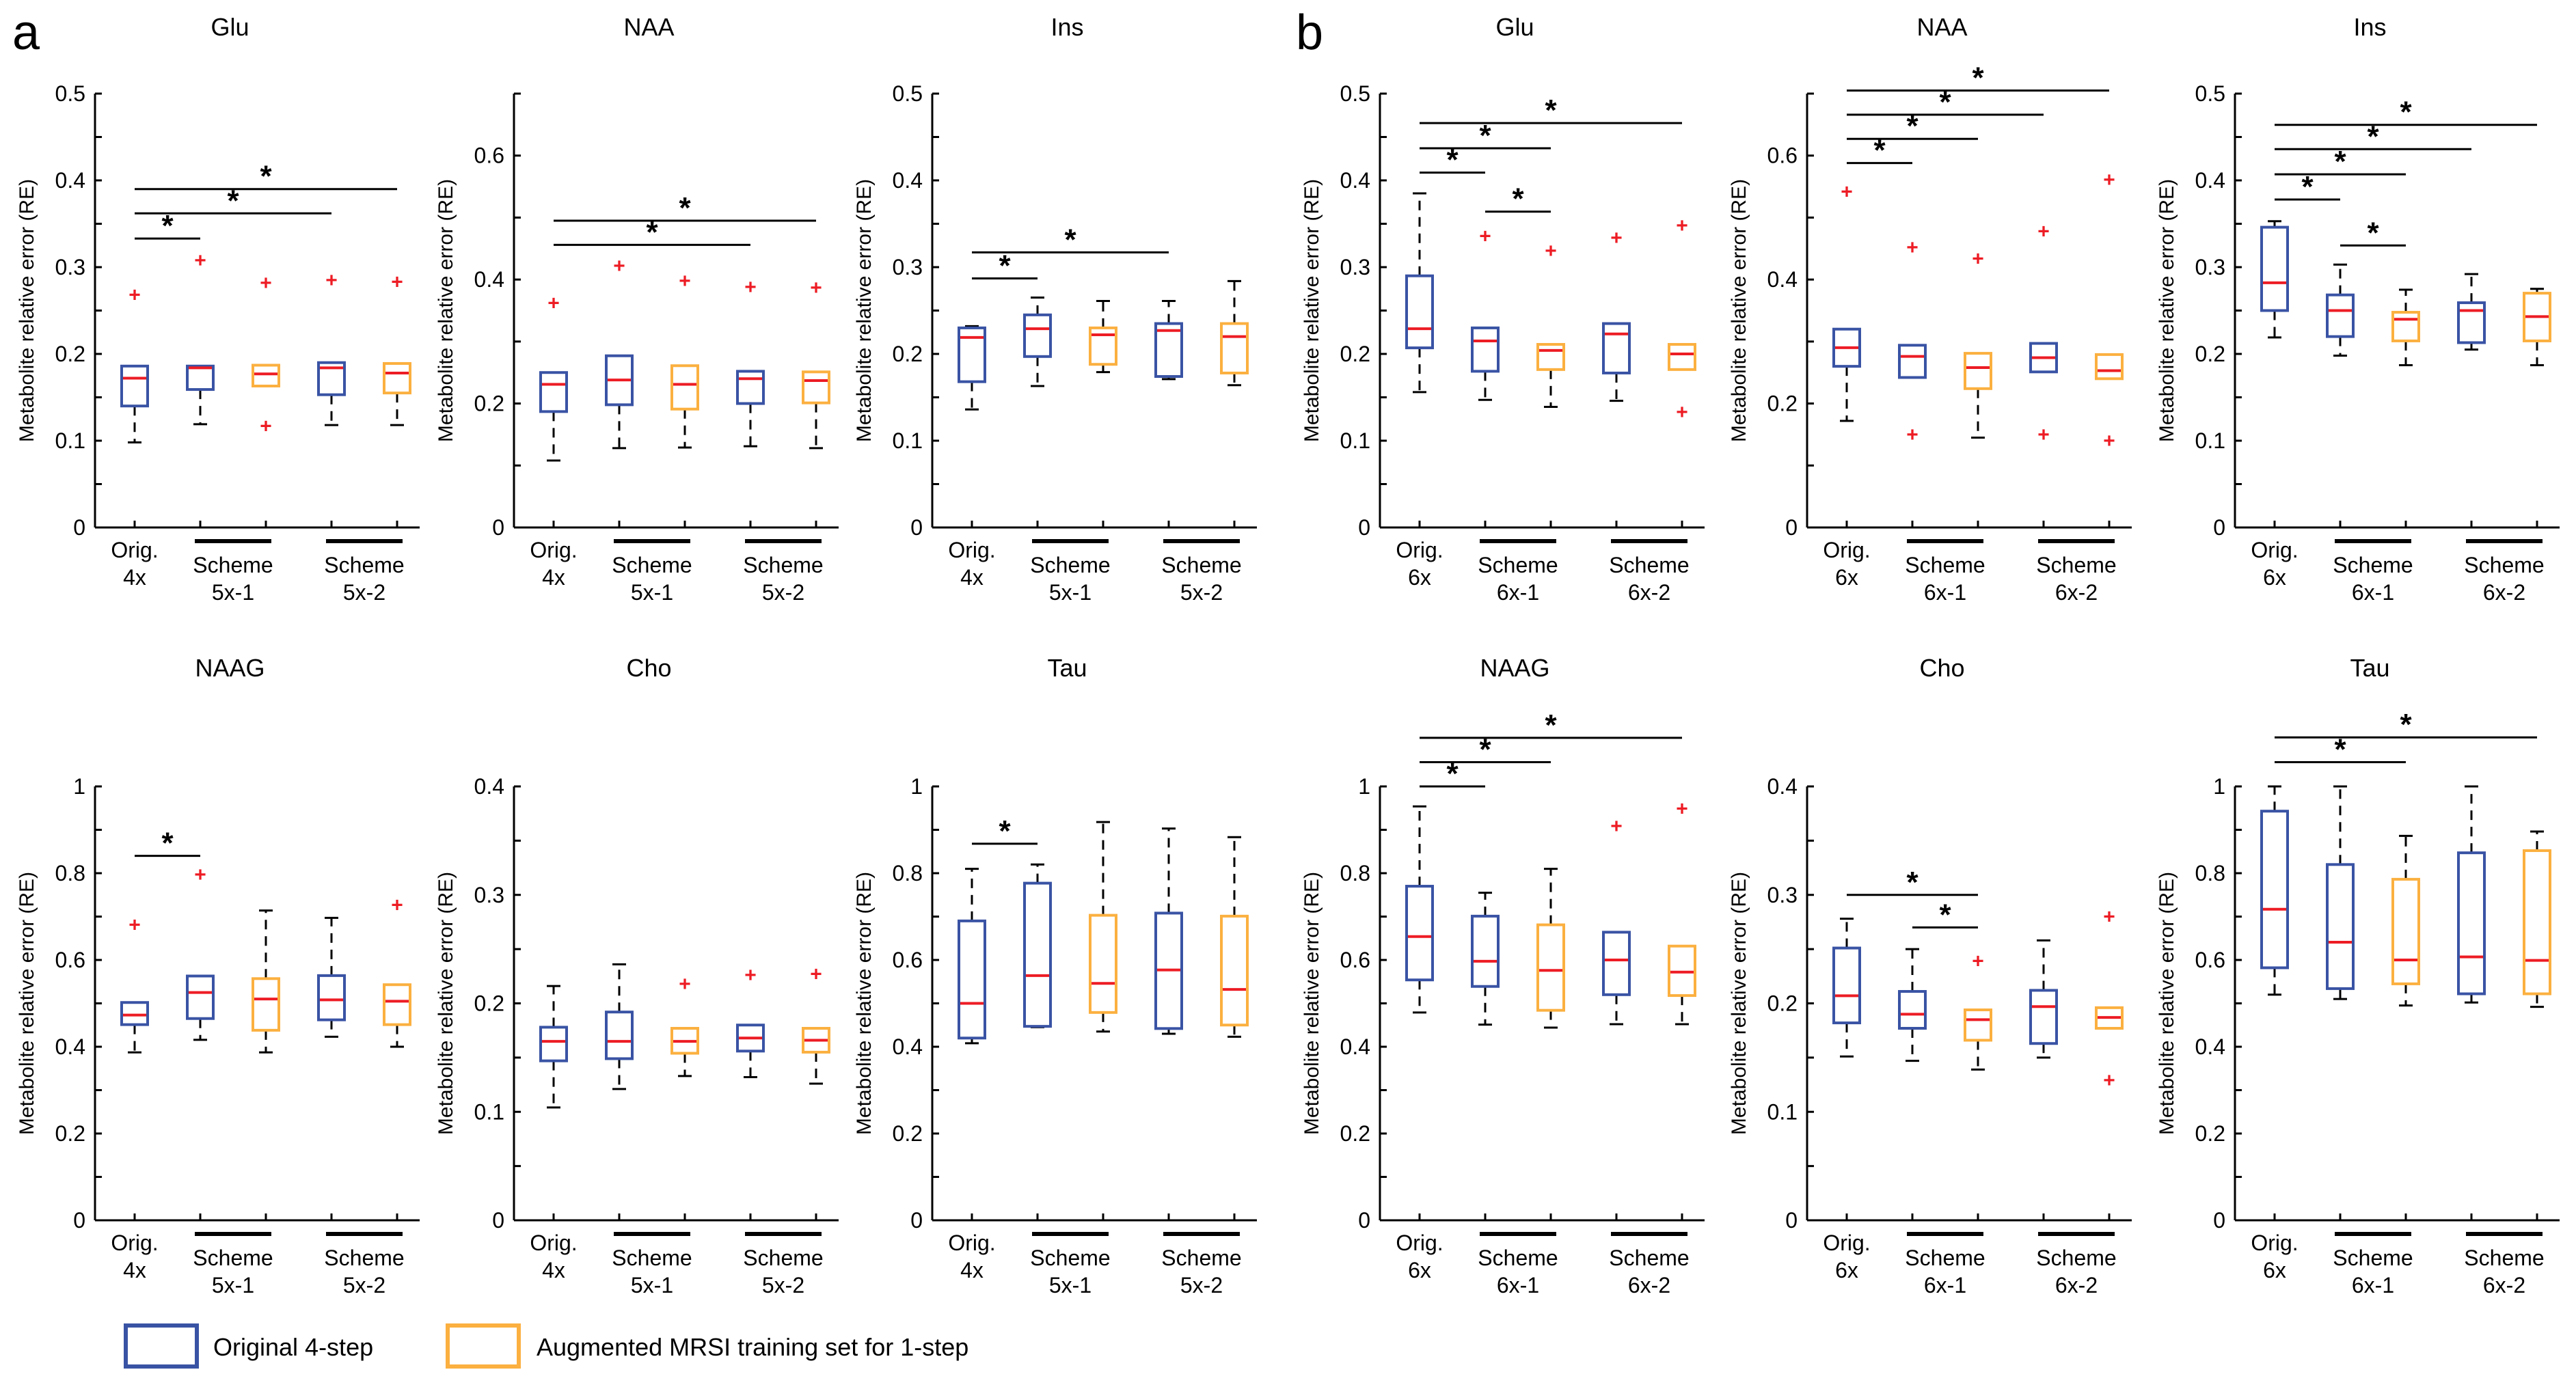 This screenshot has width=2576, height=1387. Describe the element at coordinates (1309, 32) in the screenshot. I see `panel-letter-b: b` at that location.